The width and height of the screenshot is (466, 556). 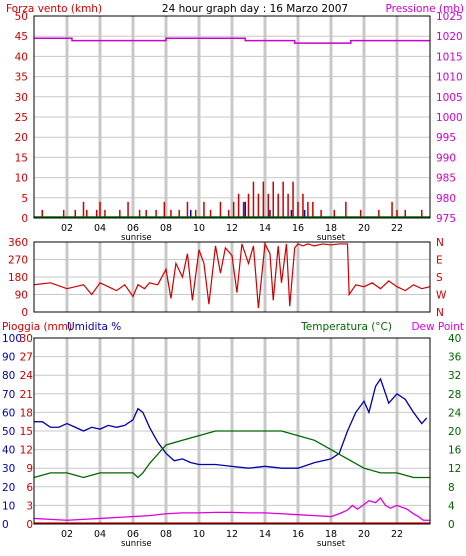 What do you see at coordinates (455, 358) in the screenshot?
I see `temperature-tick-label: 36` at bounding box center [455, 358].